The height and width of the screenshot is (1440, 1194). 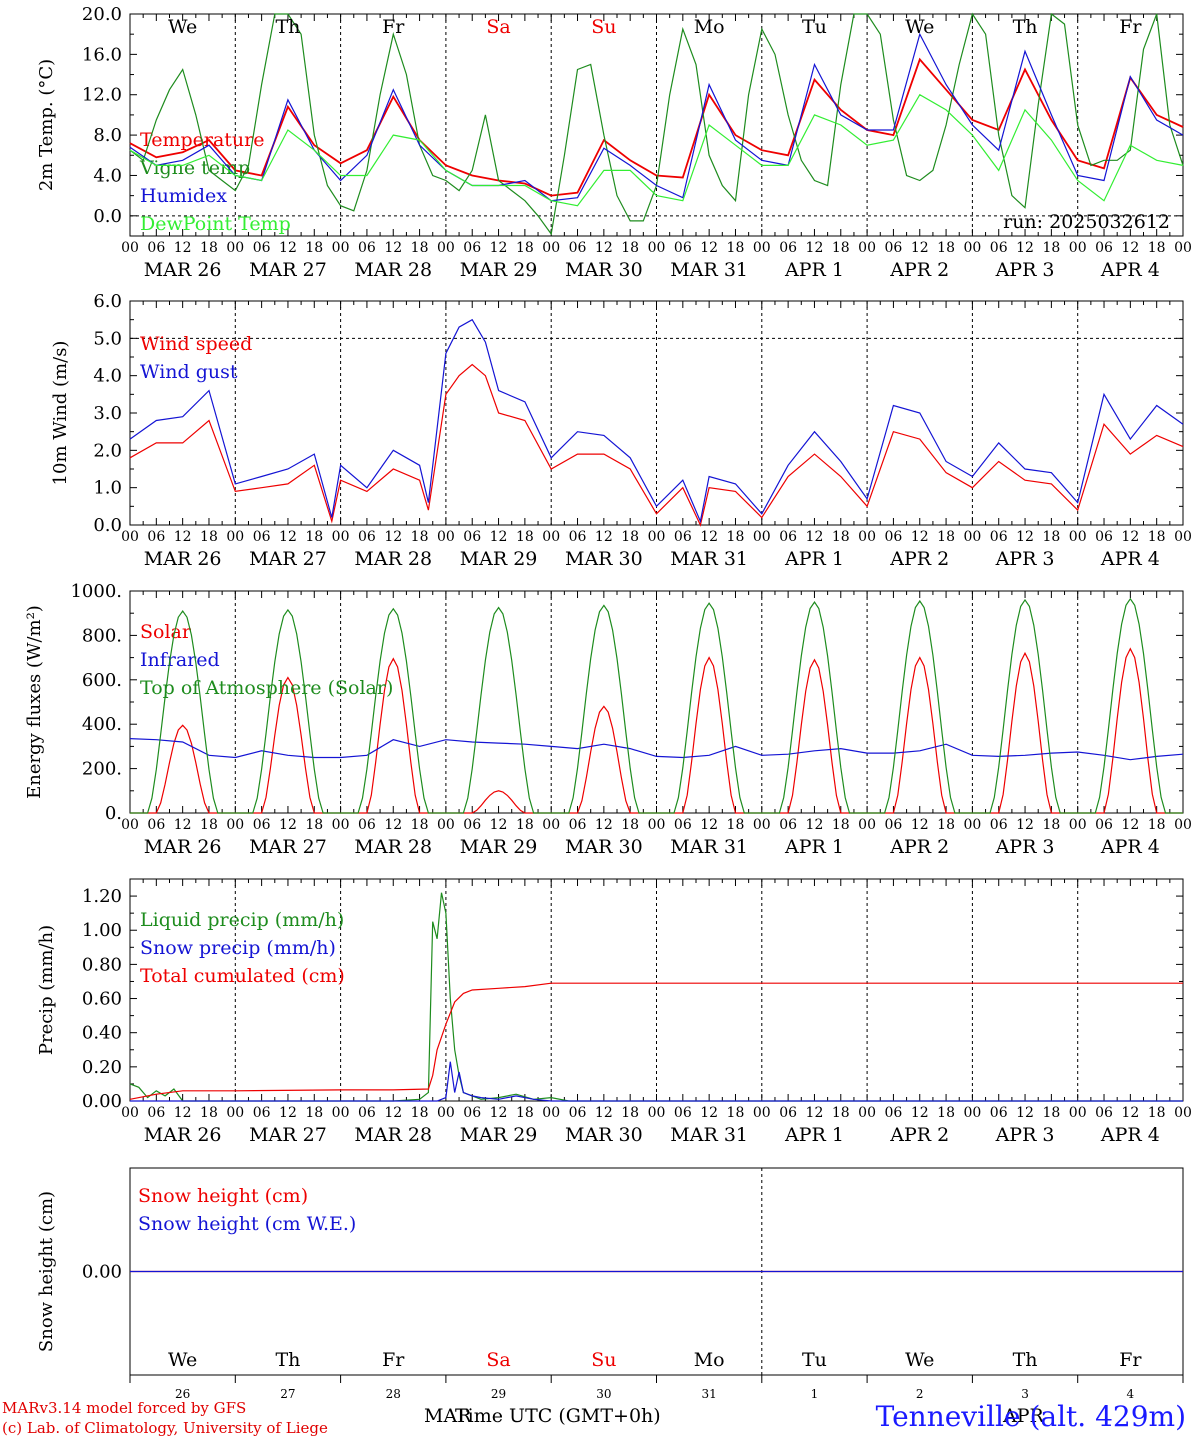 I want to click on y-tick-label: 0.0, so click(x=107, y=216).